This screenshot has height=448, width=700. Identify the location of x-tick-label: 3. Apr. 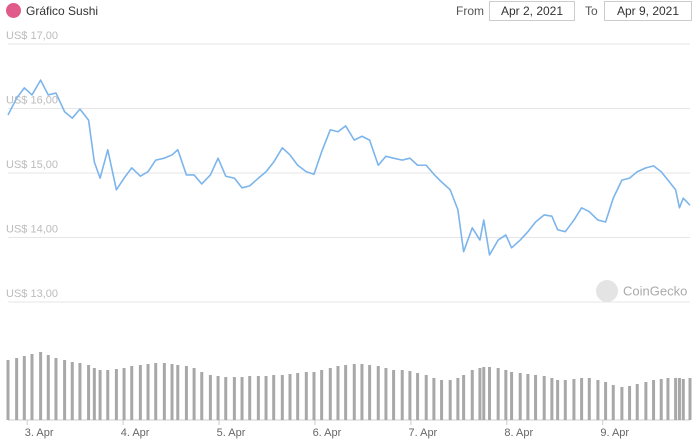
(39, 433).